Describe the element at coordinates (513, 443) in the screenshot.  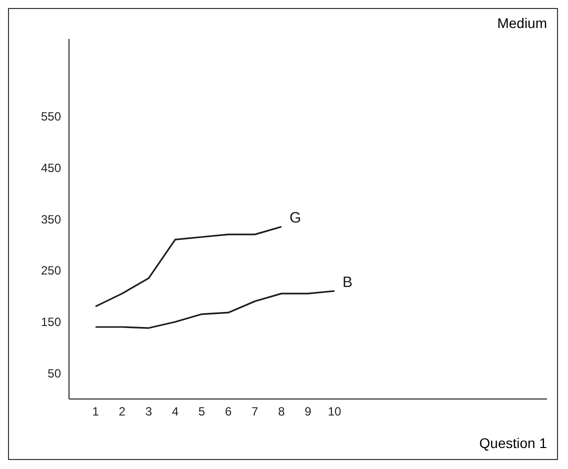
I see `x-axis-title: Question 1` at that location.